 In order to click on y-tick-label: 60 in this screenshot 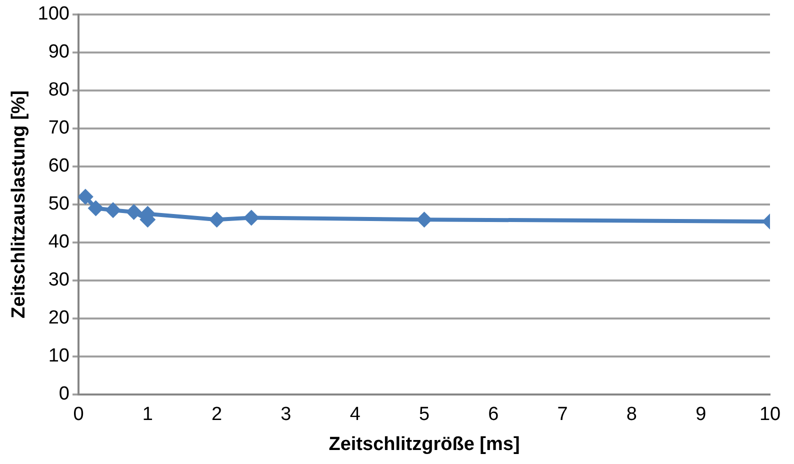, I will do `click(59, 166)`.